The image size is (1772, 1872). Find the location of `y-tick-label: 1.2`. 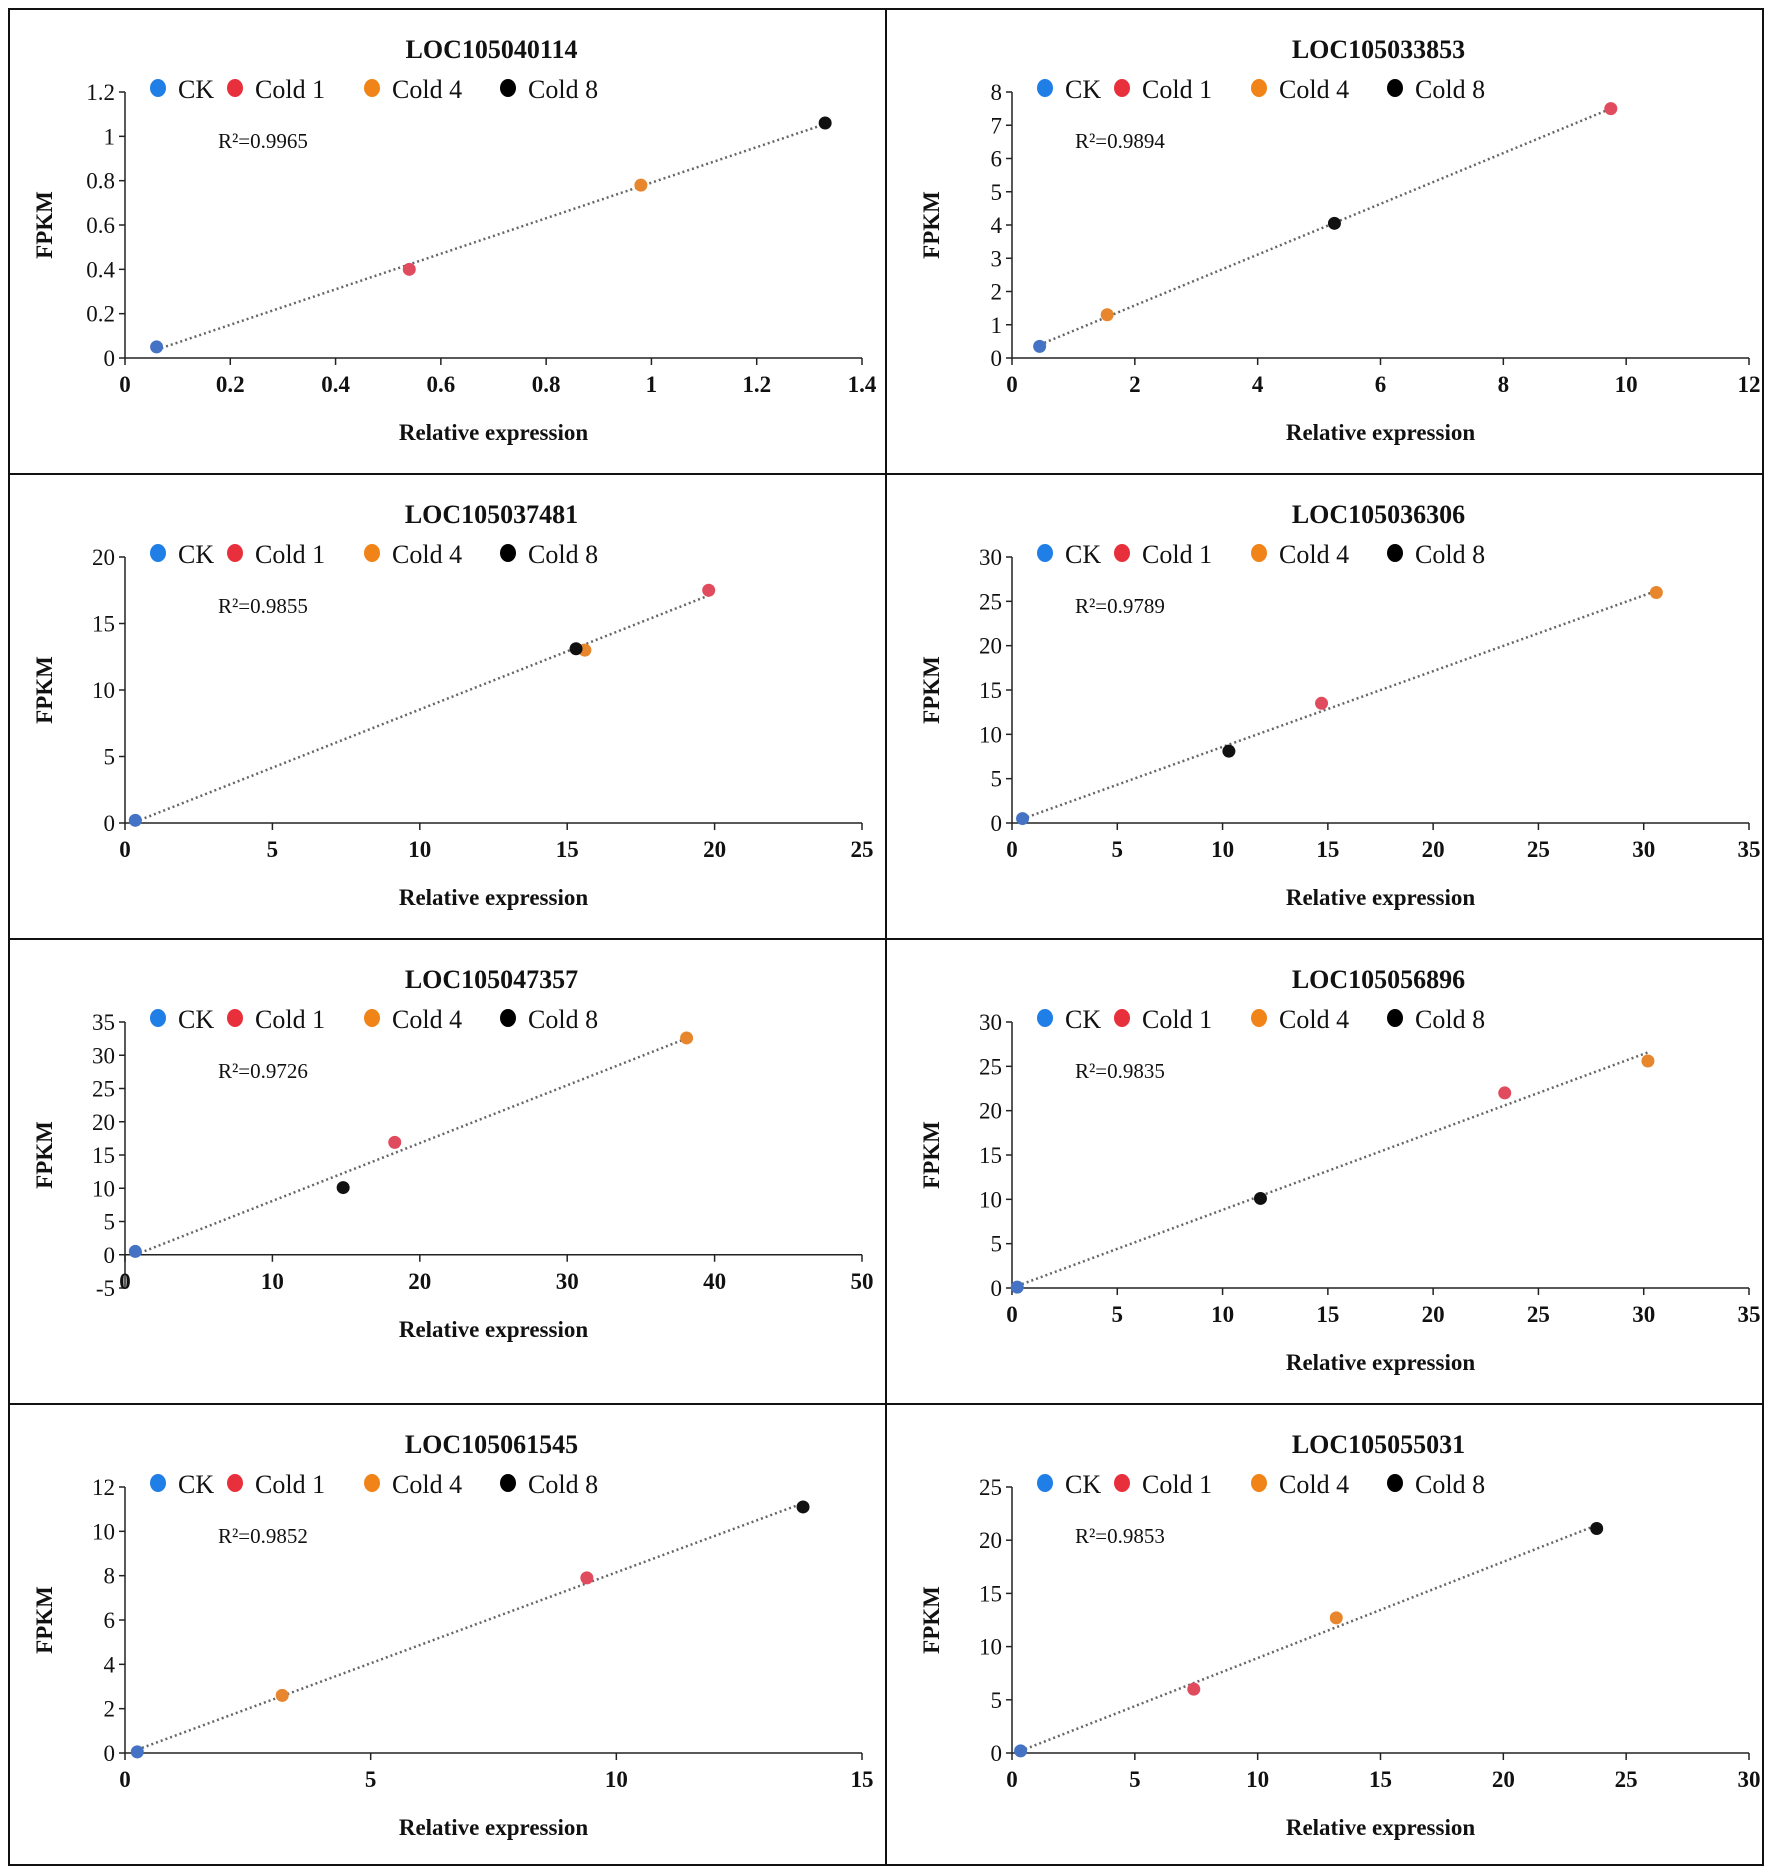

y-tick-label: 1.2 is located at coordinates (100, 92).